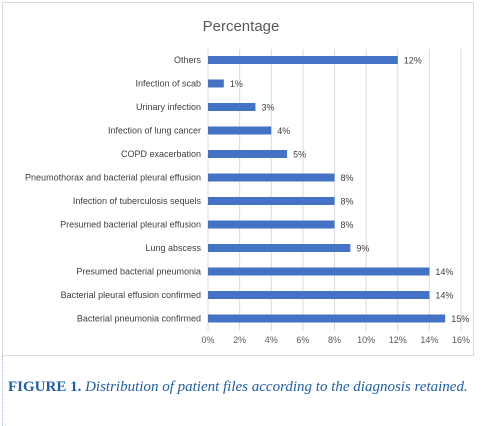 This screenshot has height=426, width=486. I want to click on x-tick-label: 2%, so click(239, 340).